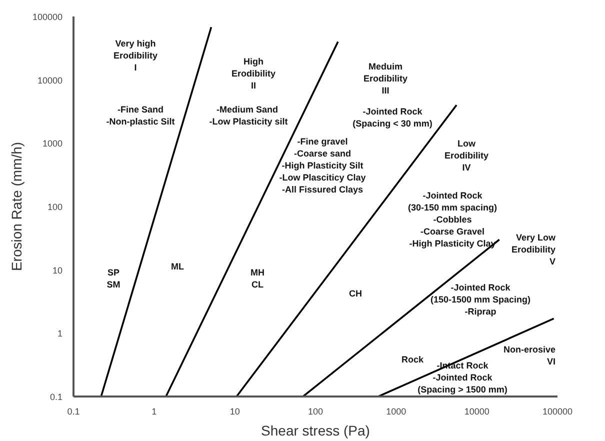  Describe the element at coordinates (47, 17) in the screenshot. I see `y-tick-label: 100000` at that location.